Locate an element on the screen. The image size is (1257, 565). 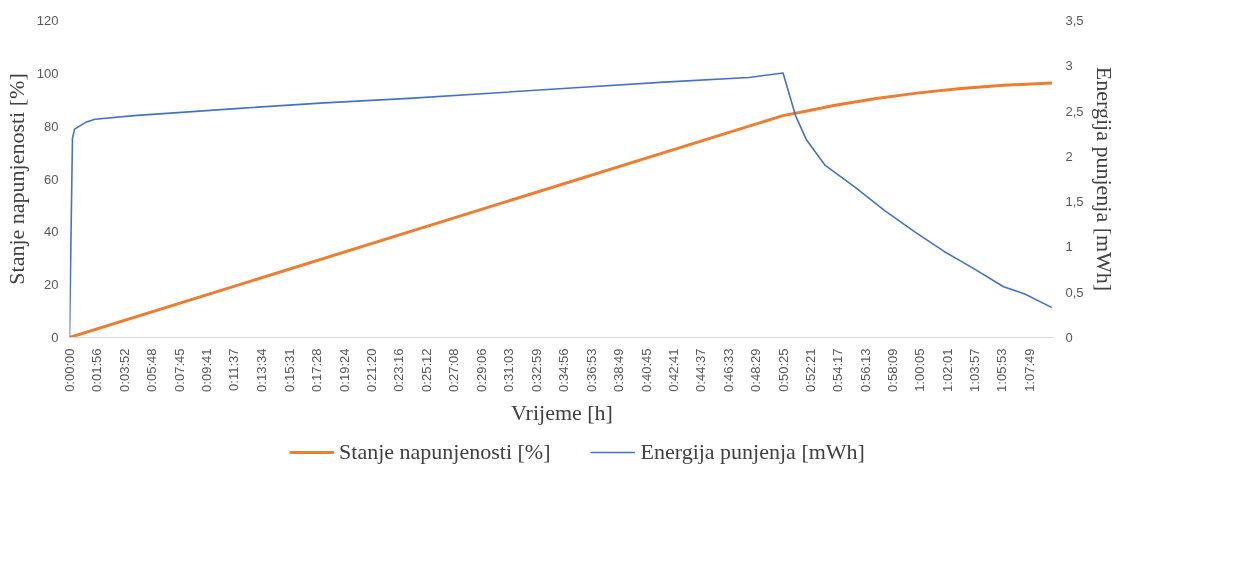
x-tick-label: 0:42:41 is located at coordinates (674, 370).